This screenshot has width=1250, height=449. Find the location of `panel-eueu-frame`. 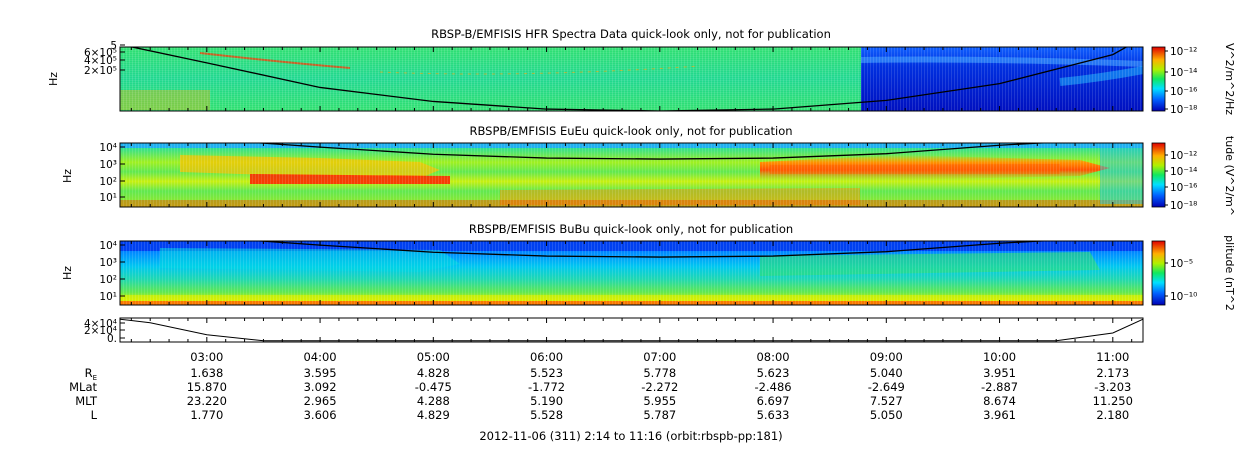

panel-eueu-frame is located at coordinates (631, 175).